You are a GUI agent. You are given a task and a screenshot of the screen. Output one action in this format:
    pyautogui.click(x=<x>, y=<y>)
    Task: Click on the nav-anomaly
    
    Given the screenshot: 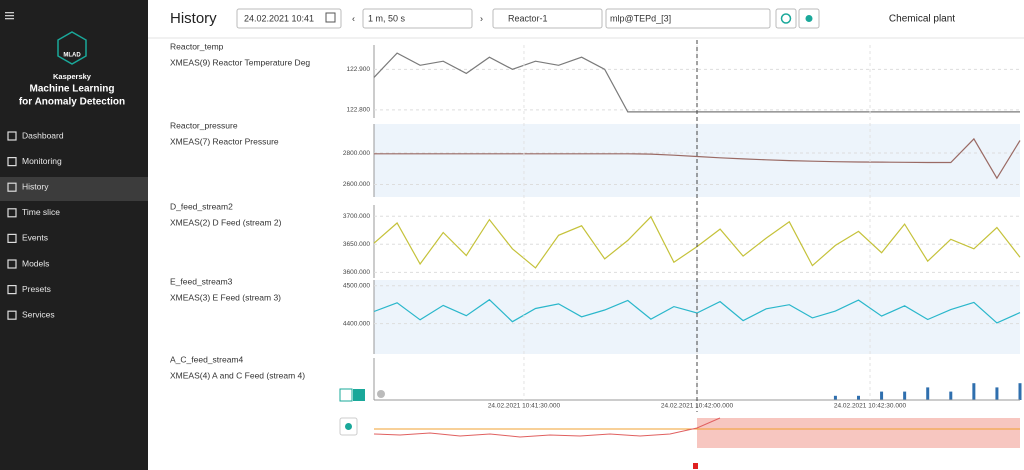 What is the action you would take?
    pyautogui.click(x=858, y=433)
    